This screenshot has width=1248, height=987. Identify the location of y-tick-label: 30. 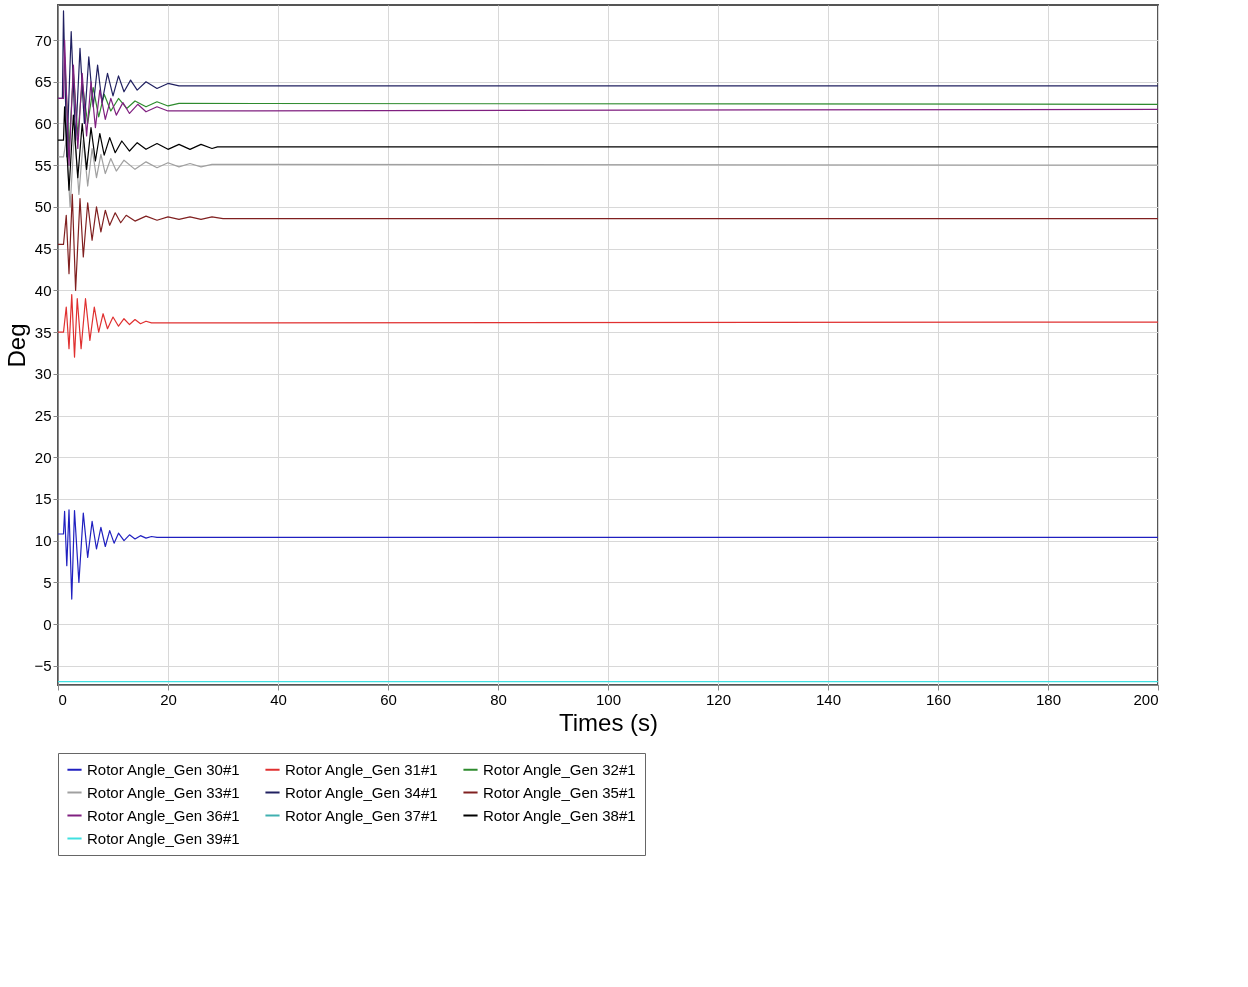
(43, 374).